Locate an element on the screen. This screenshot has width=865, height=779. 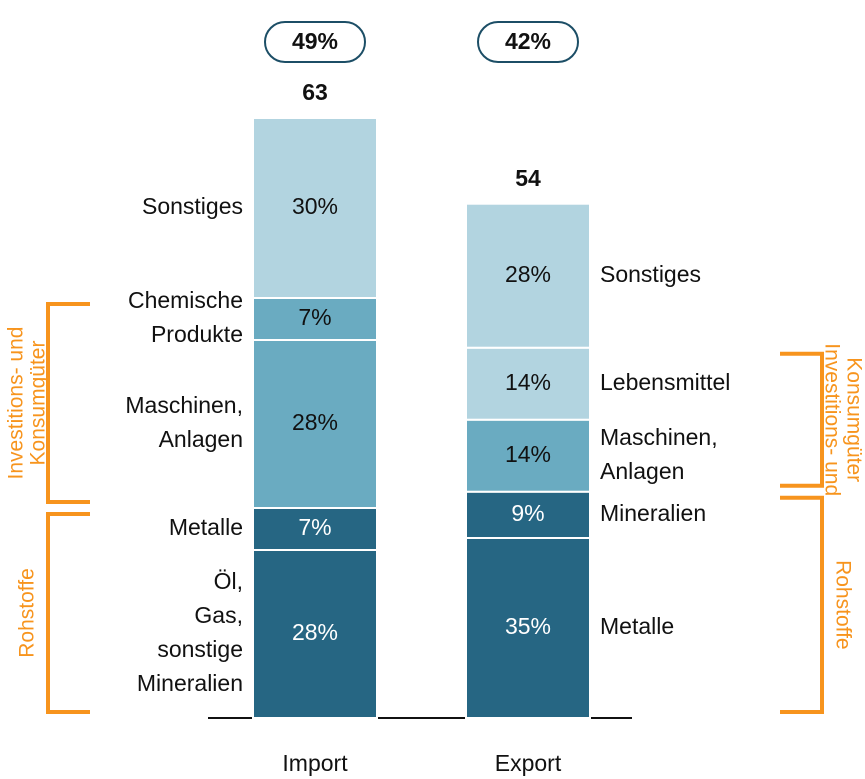
segment-label: Lebensmittel is located at coordinates (665, 382).